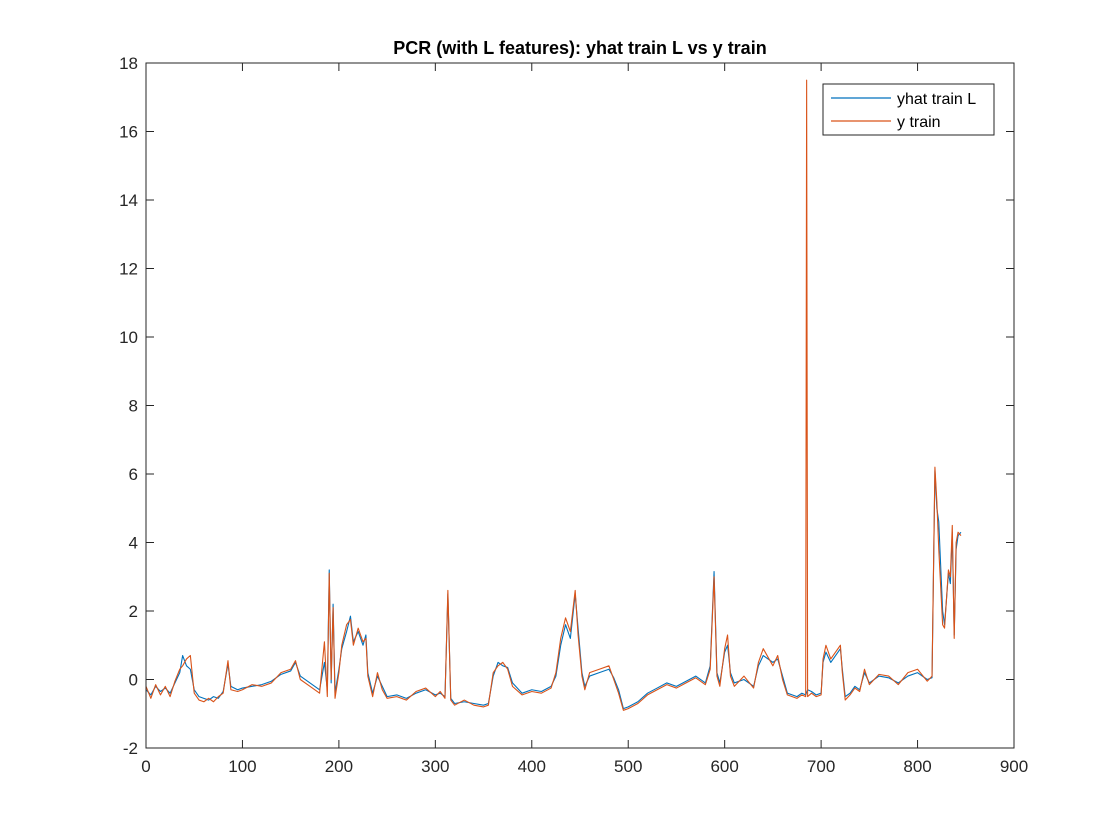  Describe the element at coordinates (133, 474) in the screenshot. I see `y-tick-label: 6` at that location.